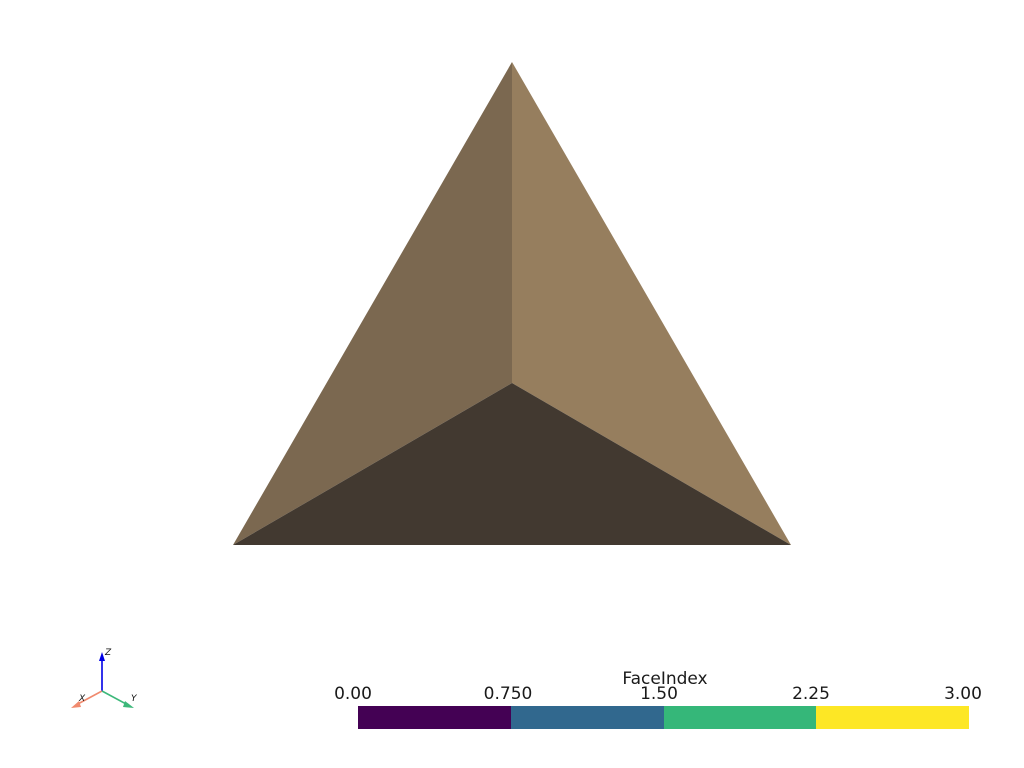 The image size is (1024, 768). Describe the element at coordinates (134, 699) in the screenshot. I see `y-axis-label: Y` at that location.